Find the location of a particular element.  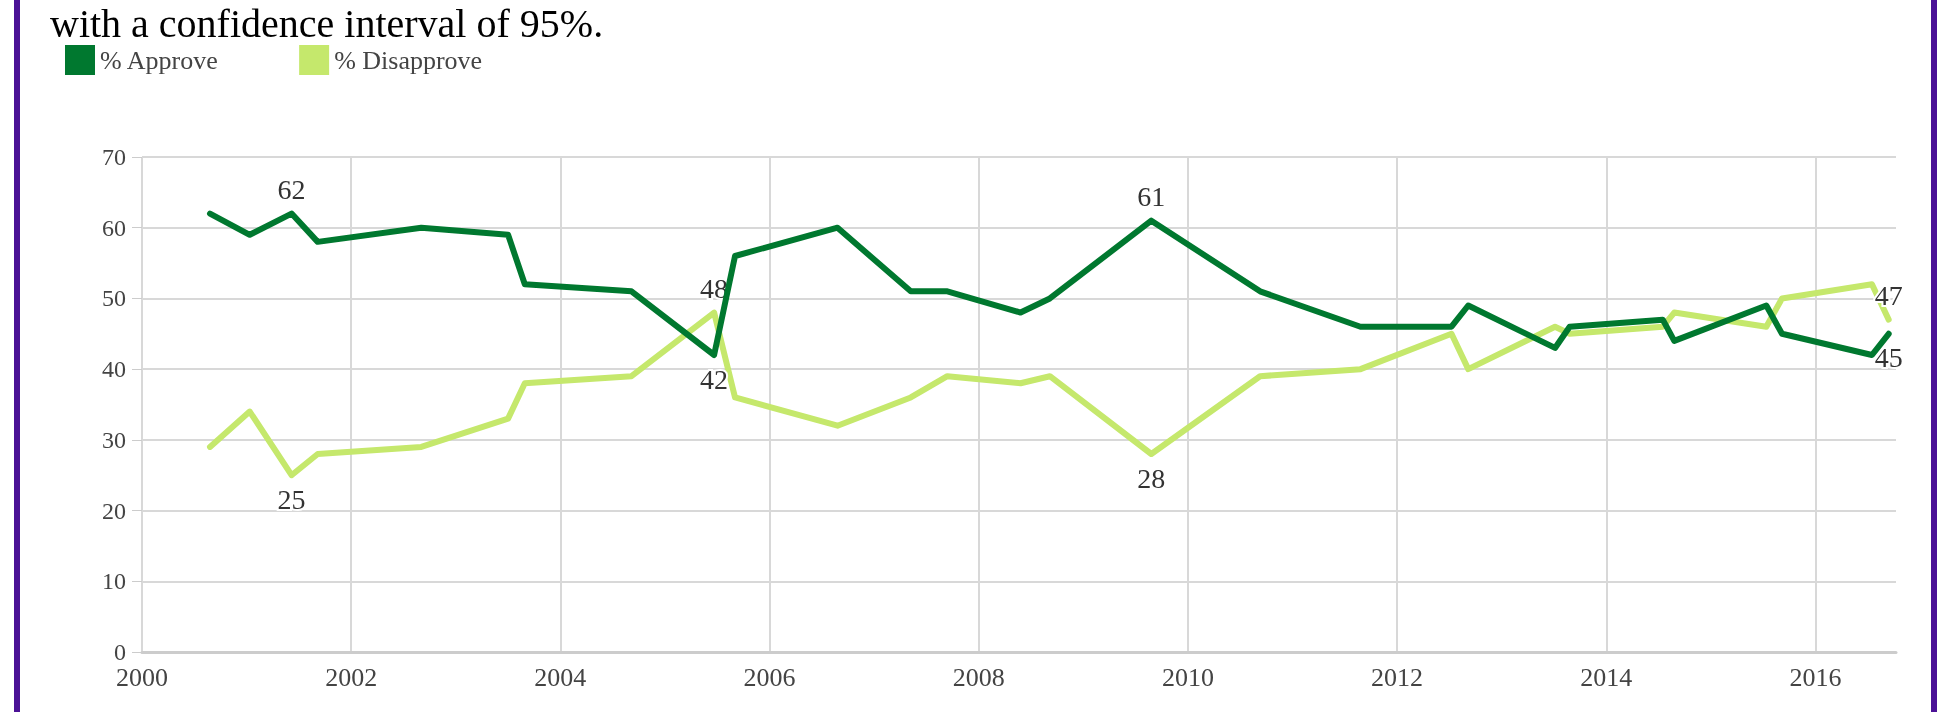

x-tick-label: 2010 is located at coordinates (1187, 677).